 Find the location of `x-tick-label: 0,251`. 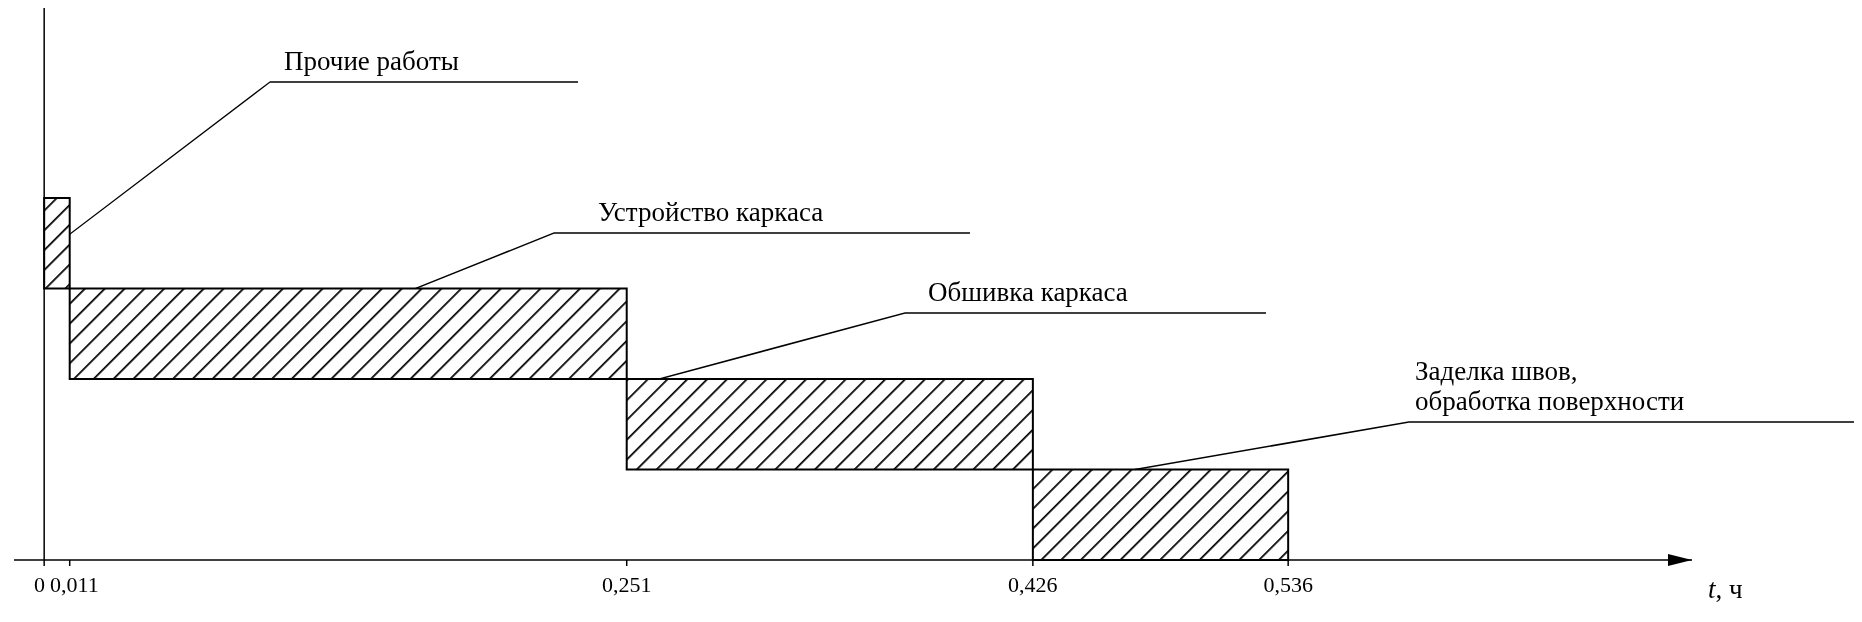

x-tick-label: 0,251 is located at coordinates (626, 584).